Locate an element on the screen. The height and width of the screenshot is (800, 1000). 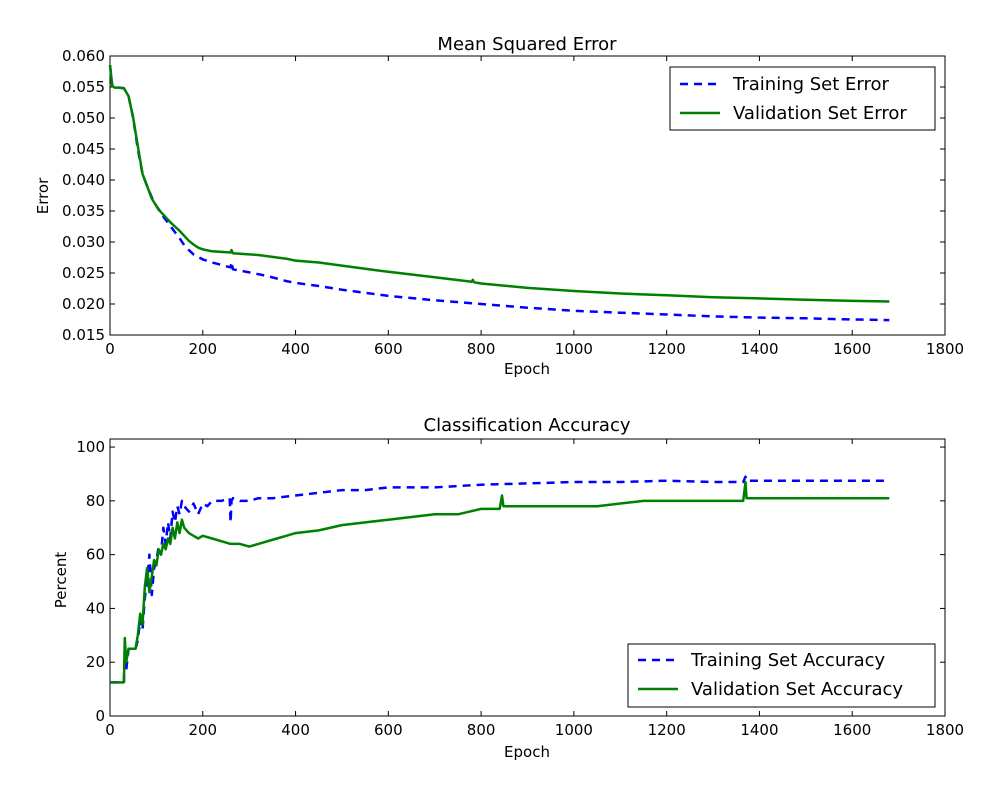
mse-y-tick-label: 0.050 is located at coordinates (83, 118).